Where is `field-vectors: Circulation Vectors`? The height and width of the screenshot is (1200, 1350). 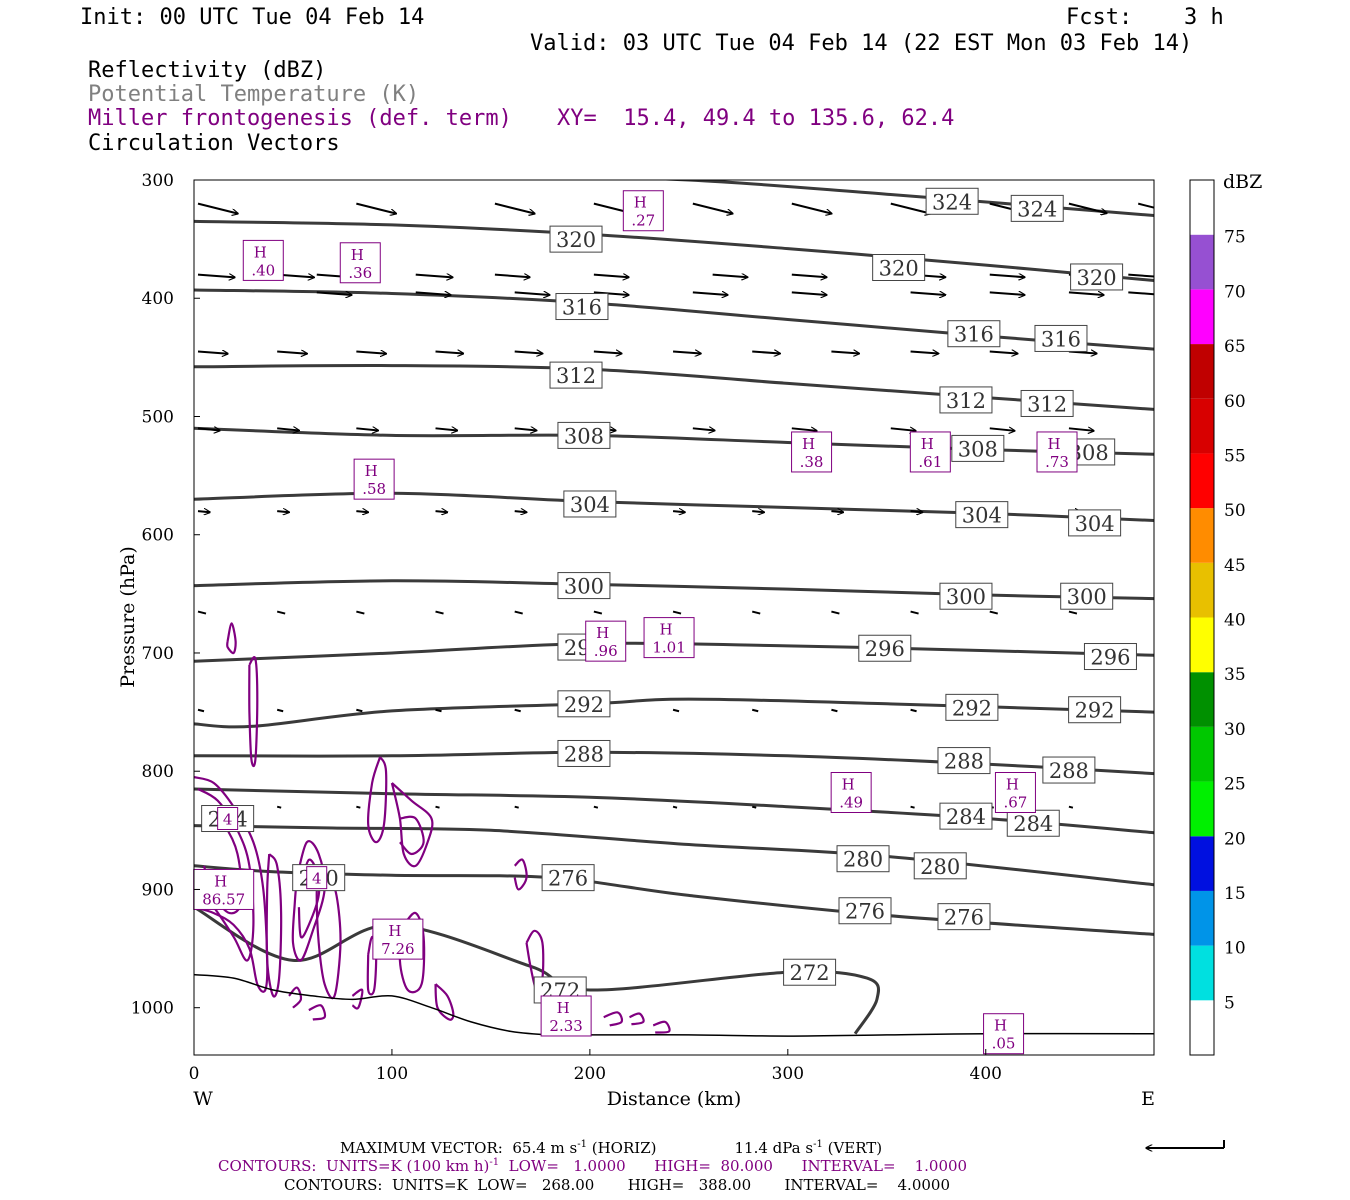 field-vectors: Circulation Vectors is located at coordinates (214, 143).